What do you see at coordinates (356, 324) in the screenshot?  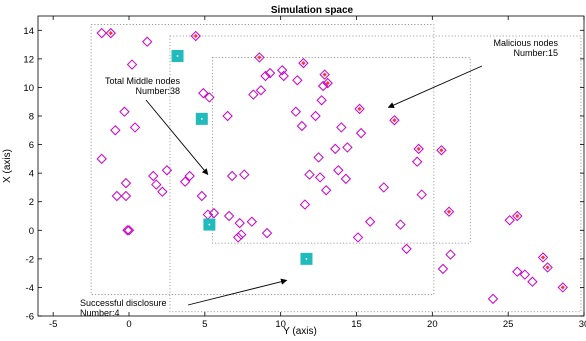 I see `x-tick-label: 15` at bounding box center [356, 324].